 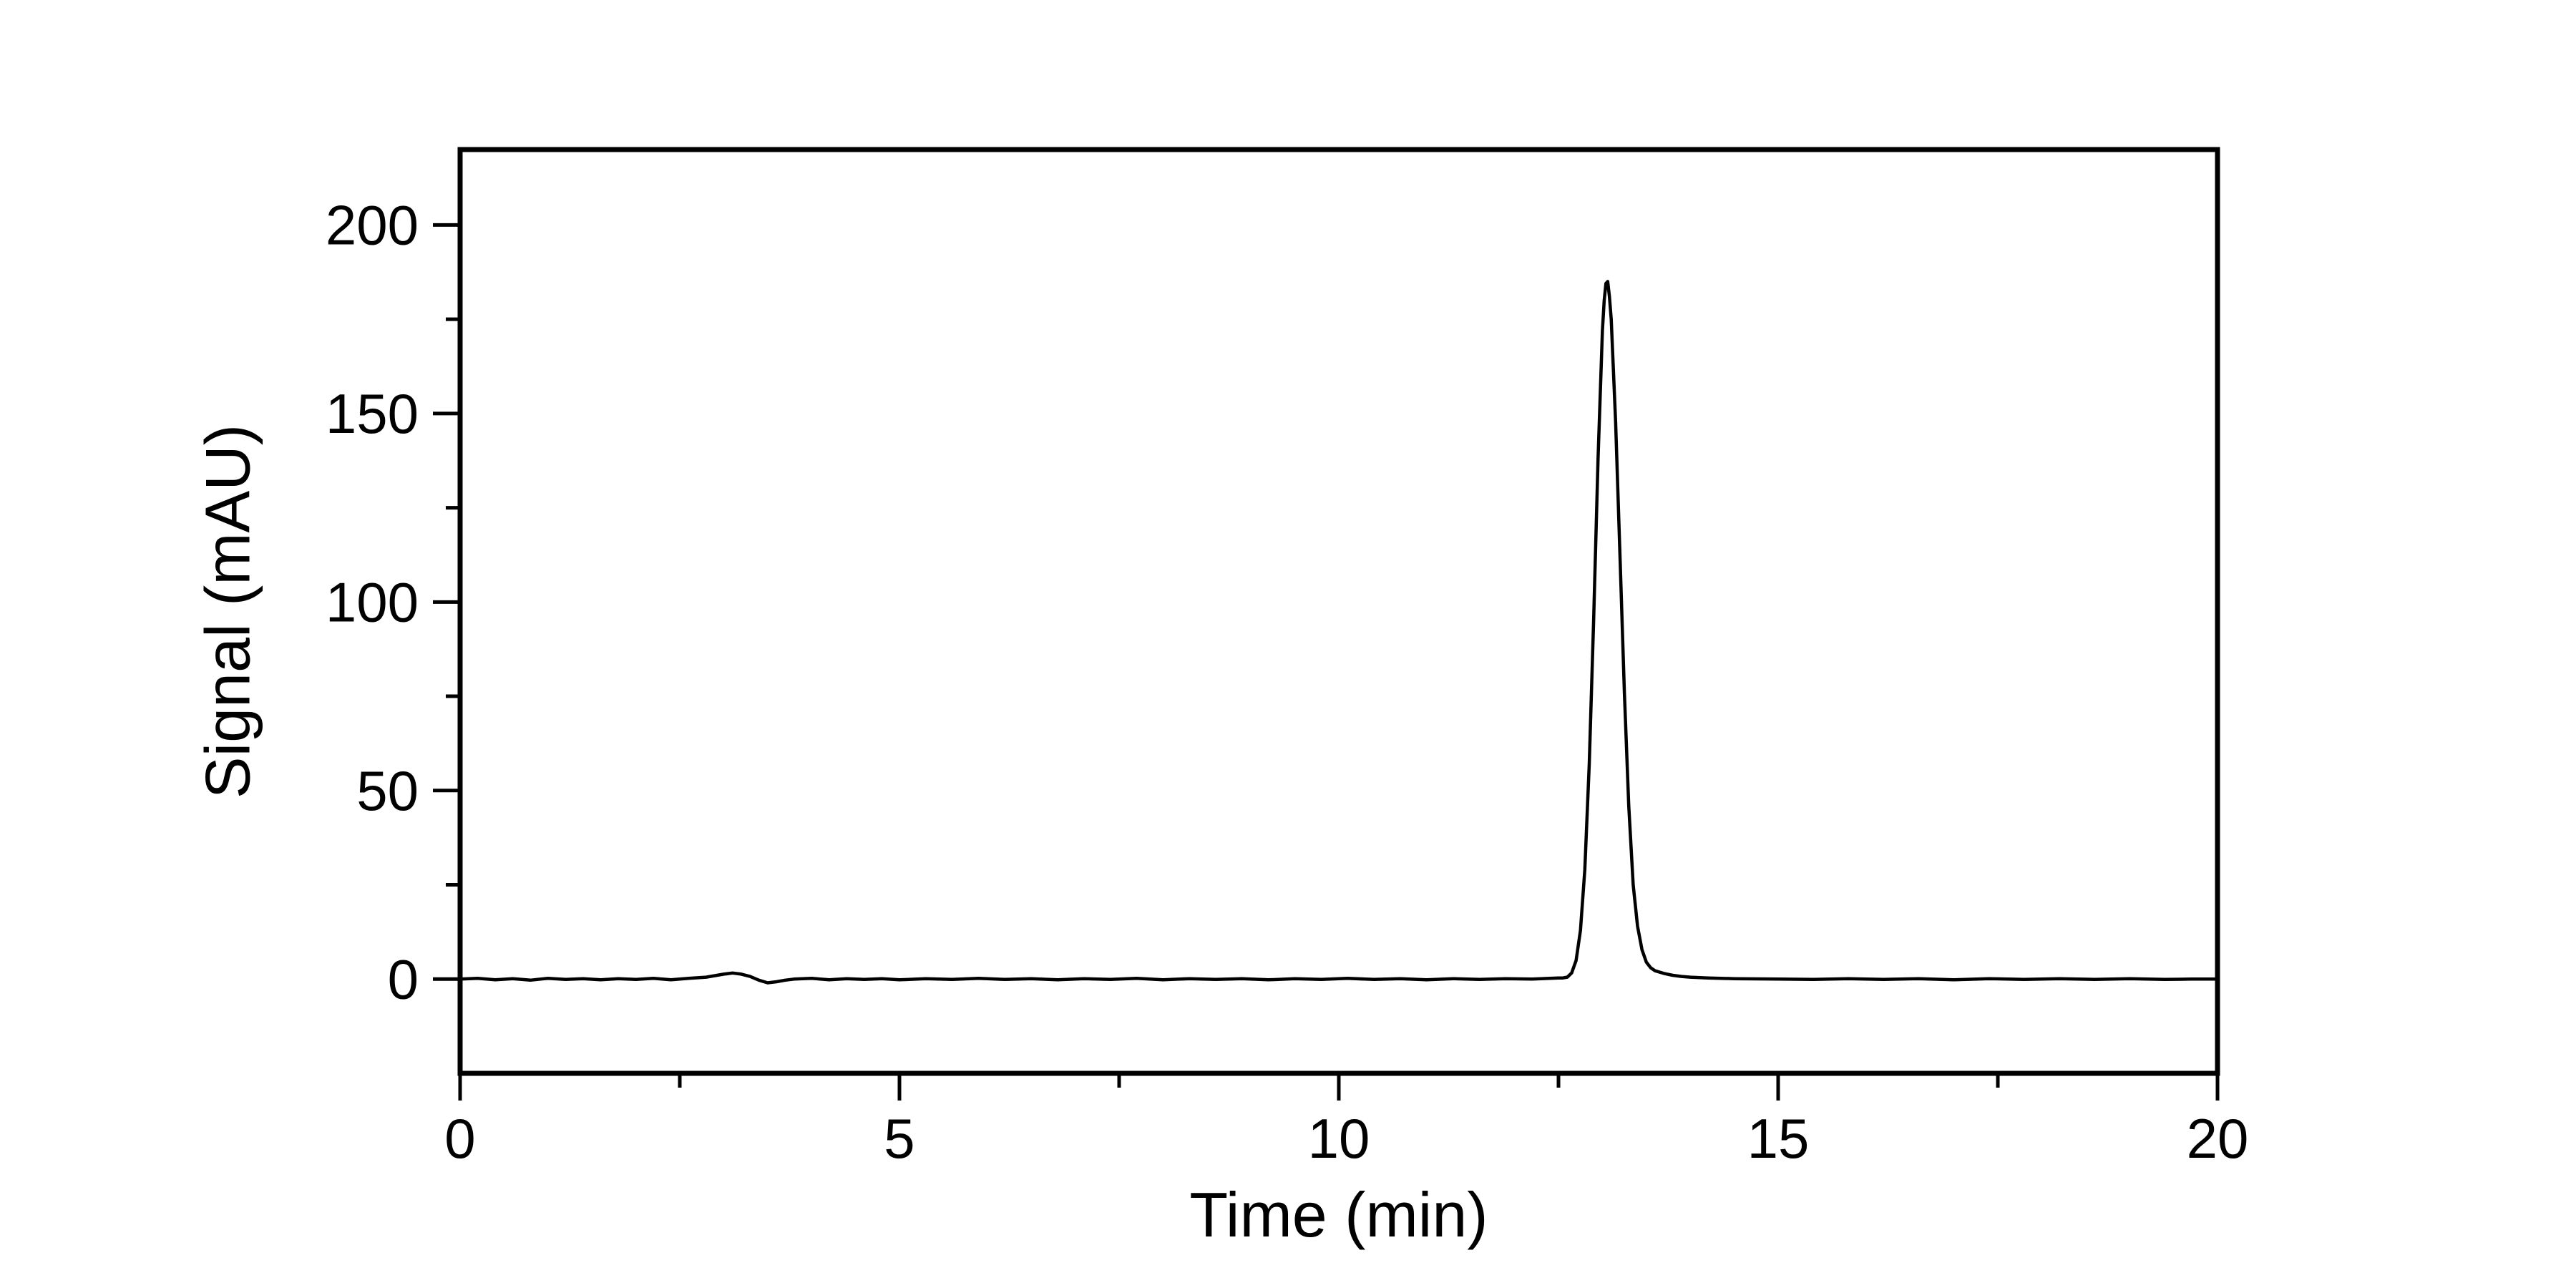 I want to click on y-axis-ticks, so click(x=446, y=602).